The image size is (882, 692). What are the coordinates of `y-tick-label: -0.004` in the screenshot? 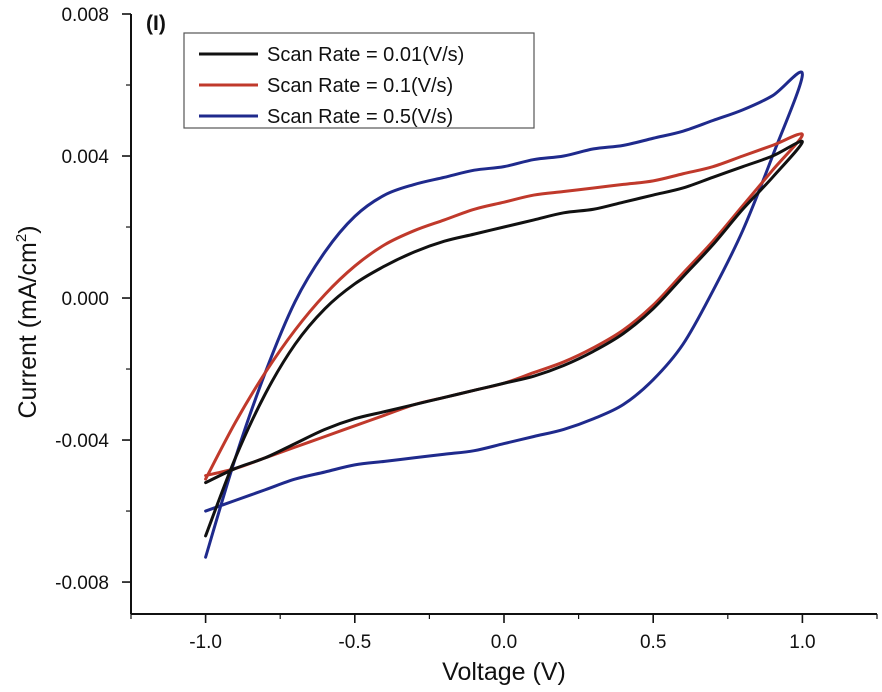 It's located at (82, 441).